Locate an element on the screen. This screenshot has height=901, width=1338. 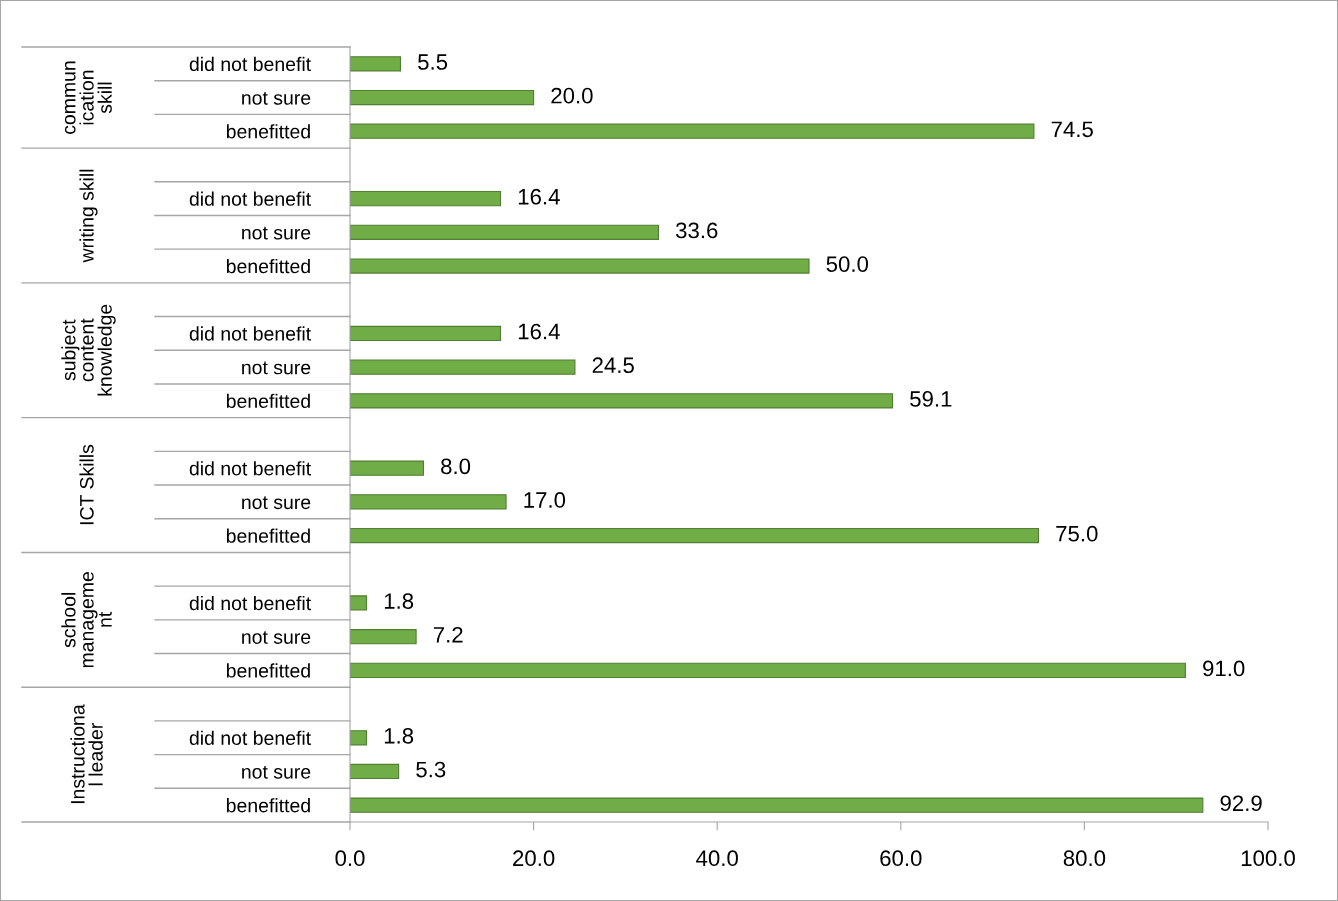
text: Instructiona l leader is located at coordinates (86, 754).